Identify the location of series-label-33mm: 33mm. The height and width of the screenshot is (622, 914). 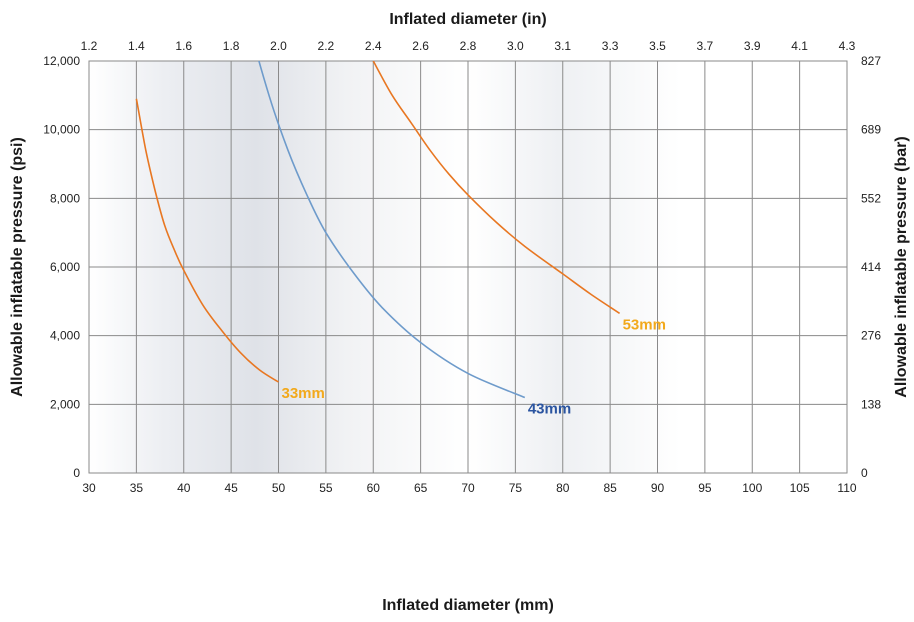
(303, 393).